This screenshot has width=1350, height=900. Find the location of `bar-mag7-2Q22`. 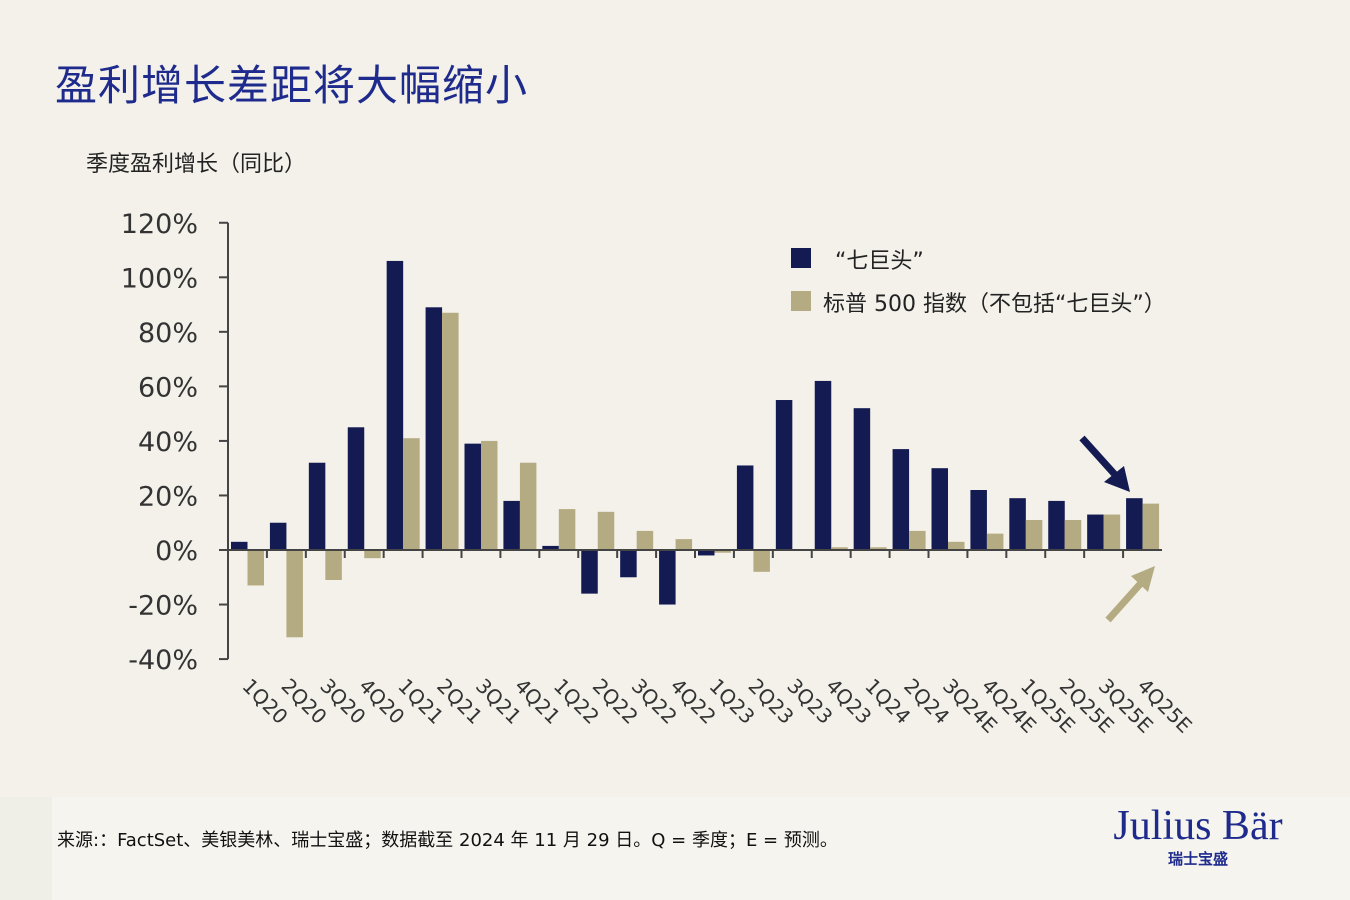

bar-mag7-2Q22 is located at coordinates (589, 572).